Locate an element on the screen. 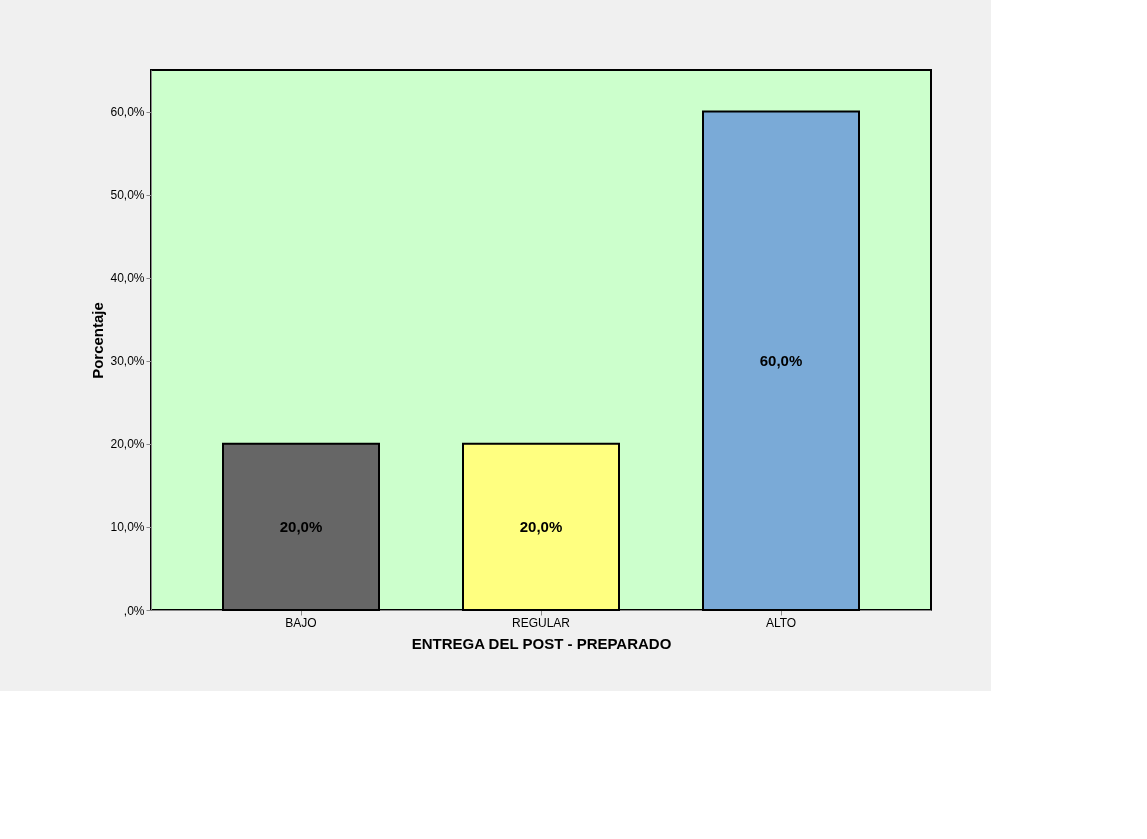 This screenshot has width=1147, height=839. x-tick-label: REGULAR is located at coordinates (541, 622).